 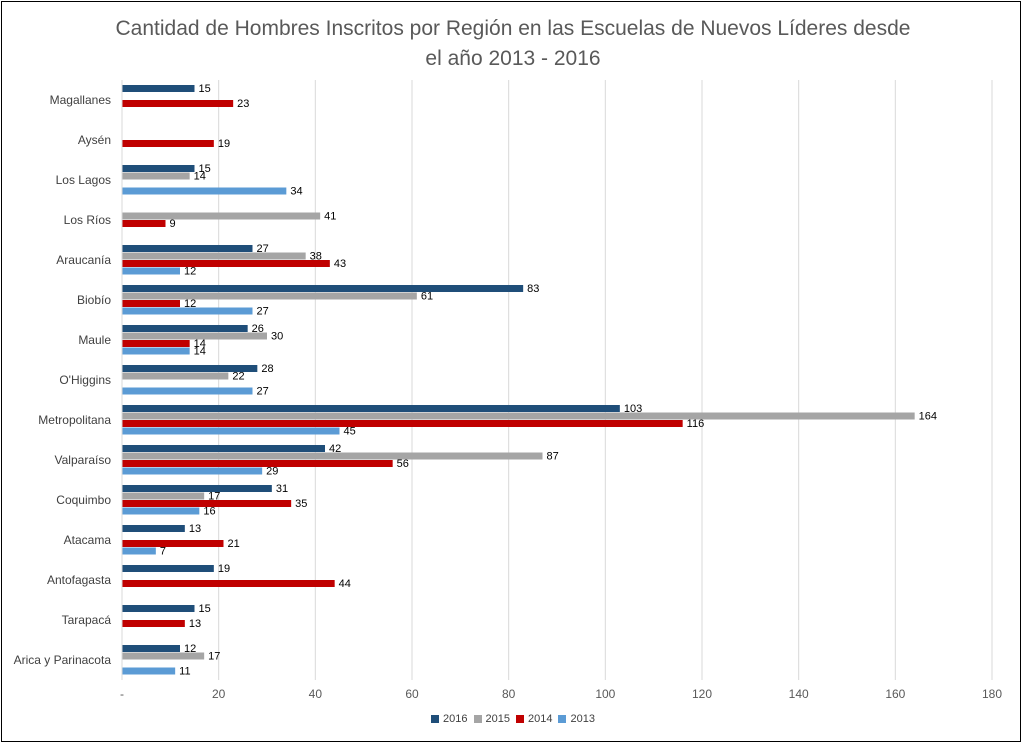 What do you see at coordinates (267, 369) in the screenshot?
I see `data-label: 28` at bounding box center [267, 369].